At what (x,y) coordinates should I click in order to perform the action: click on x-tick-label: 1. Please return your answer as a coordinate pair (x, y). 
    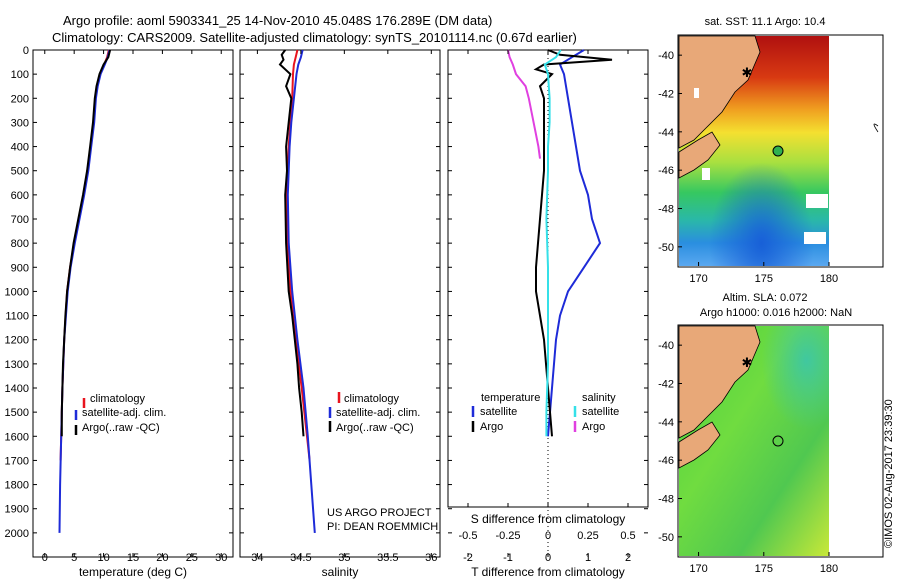
    Looking at the image, I should click on (588, 558).